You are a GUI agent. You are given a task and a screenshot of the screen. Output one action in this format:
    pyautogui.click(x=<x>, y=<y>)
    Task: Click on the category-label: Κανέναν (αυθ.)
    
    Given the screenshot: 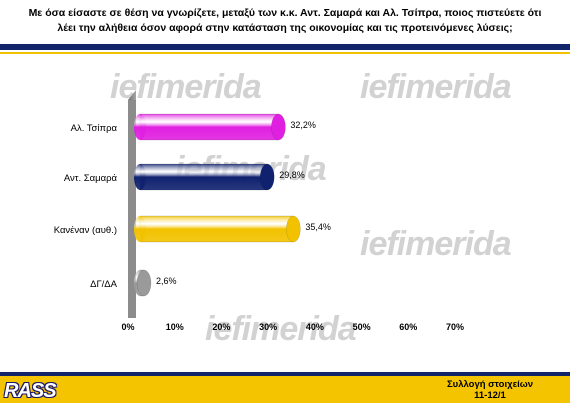 What is the action you would take?
    pyautogui.click(x=85, y=230)
    